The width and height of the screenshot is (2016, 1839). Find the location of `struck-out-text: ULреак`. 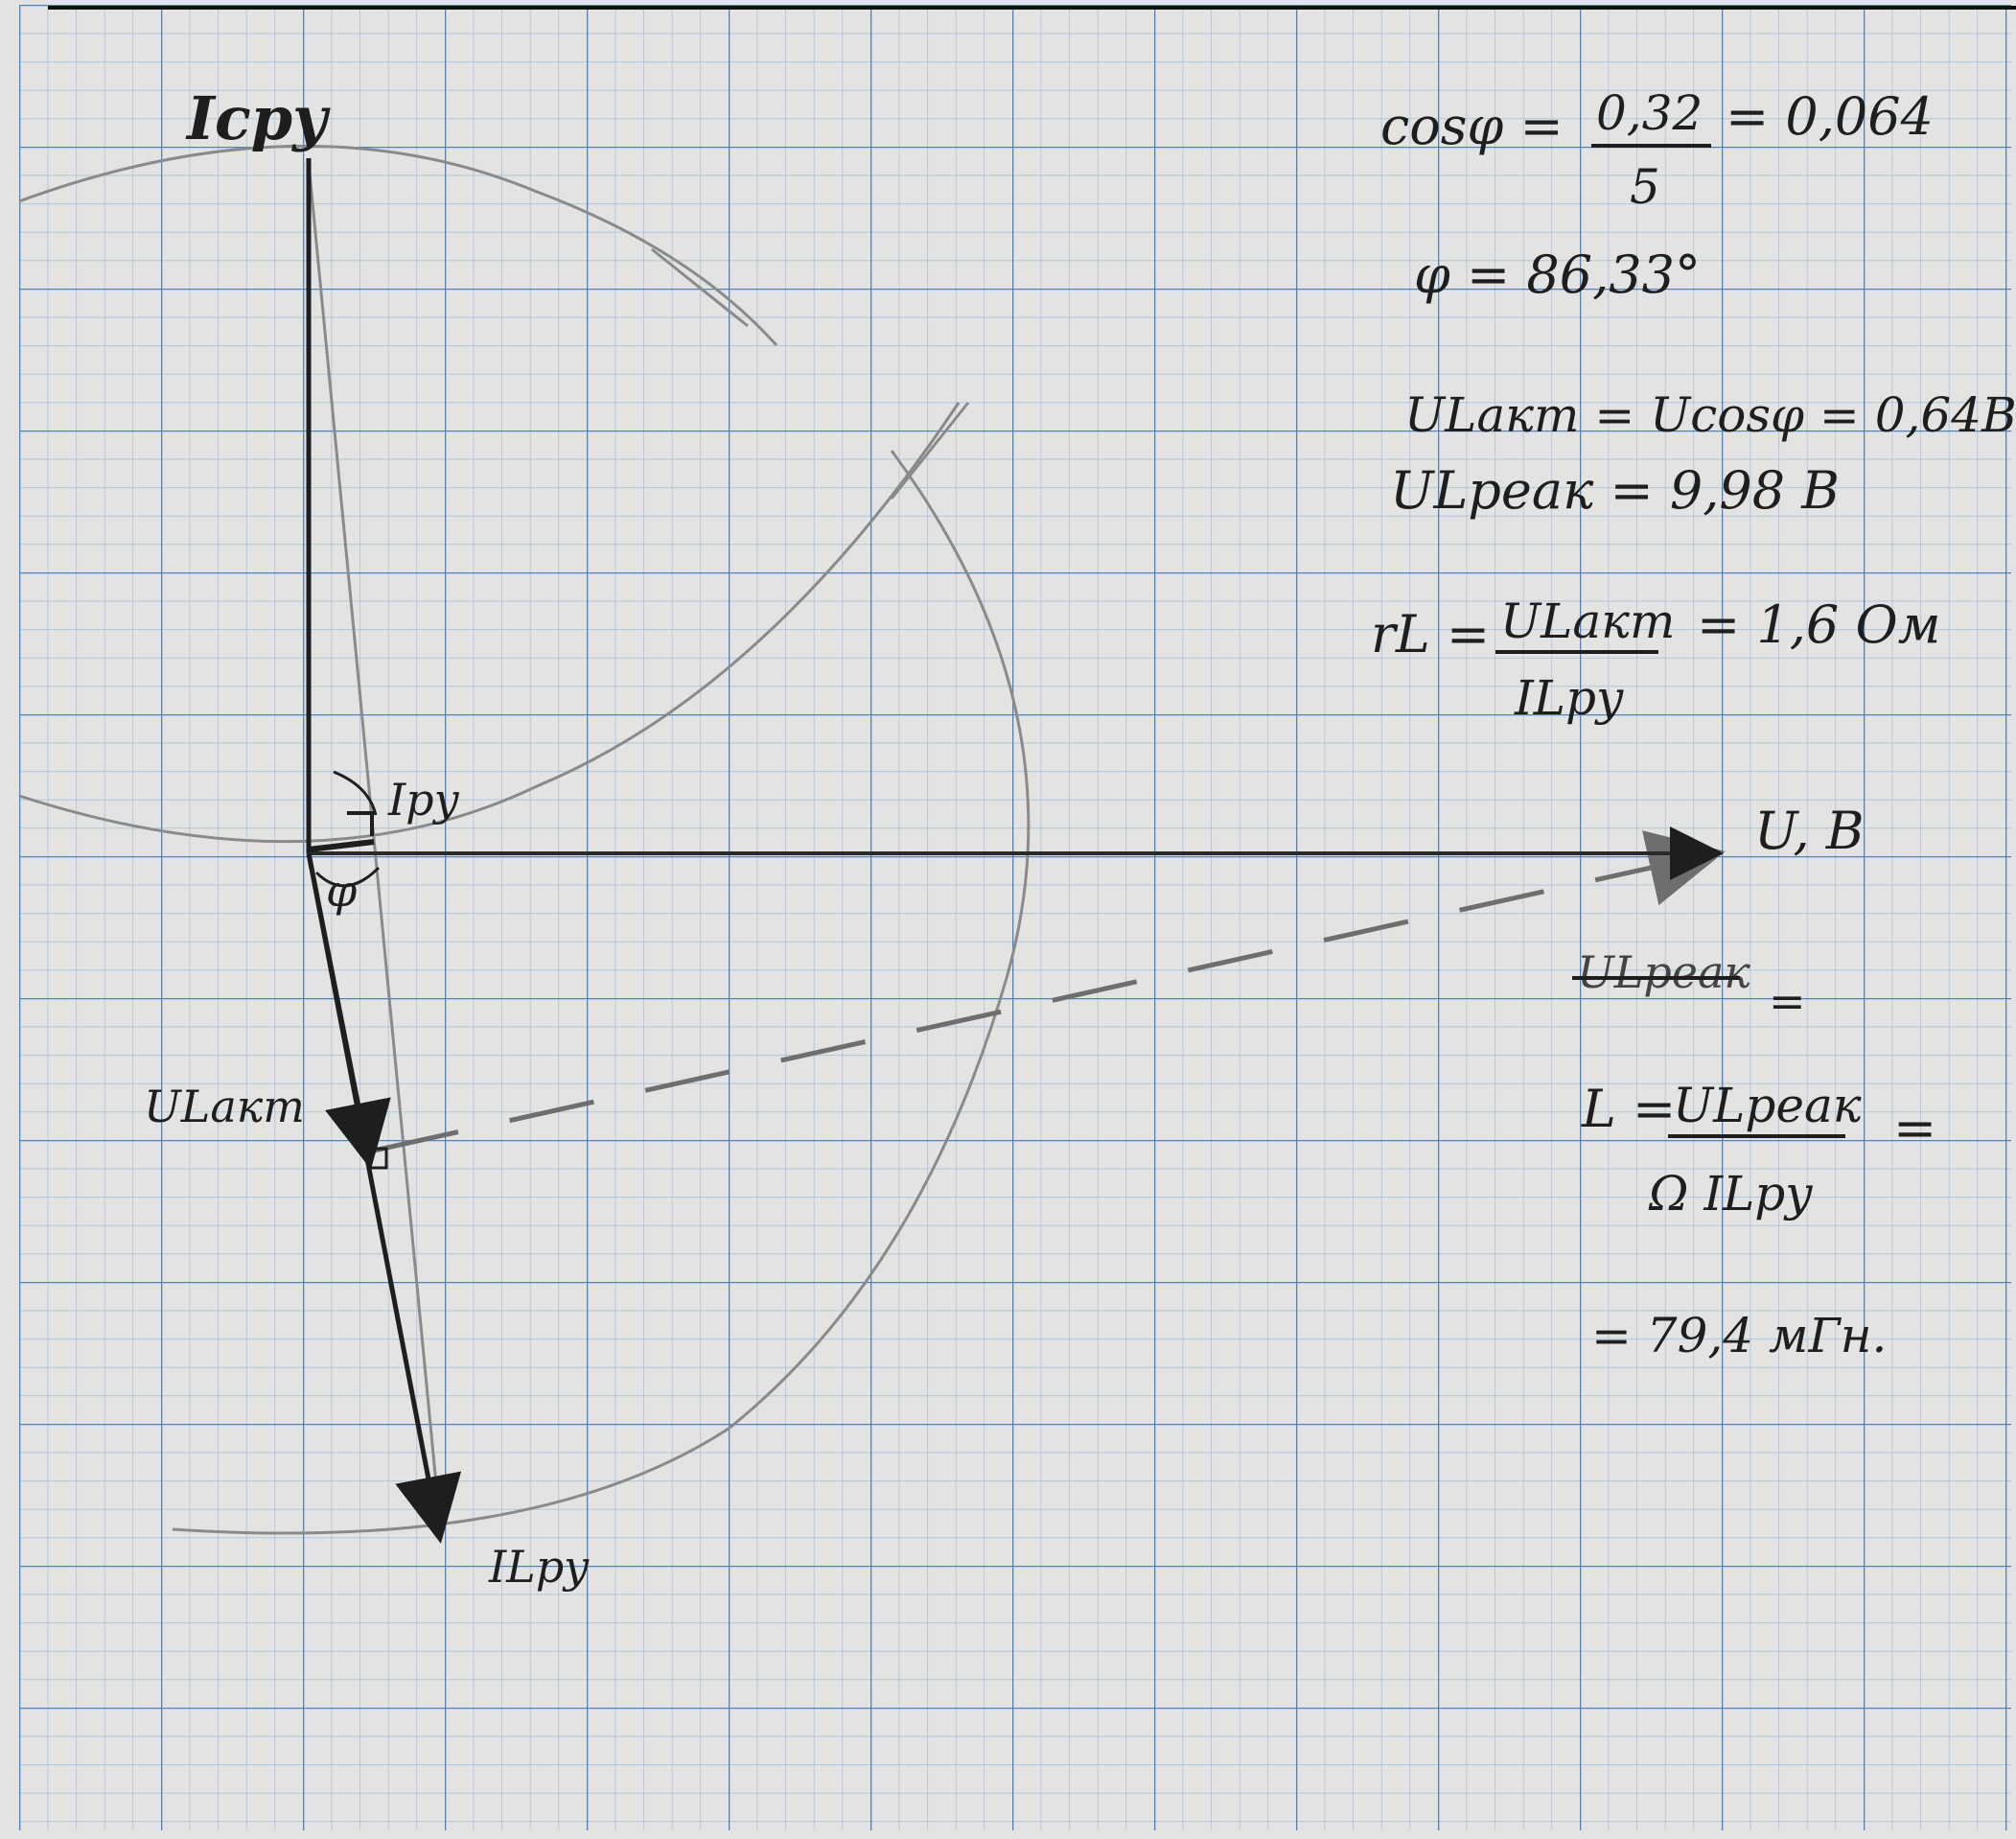

struck-out-text: ULреак is located at coordinates (1663, 972).